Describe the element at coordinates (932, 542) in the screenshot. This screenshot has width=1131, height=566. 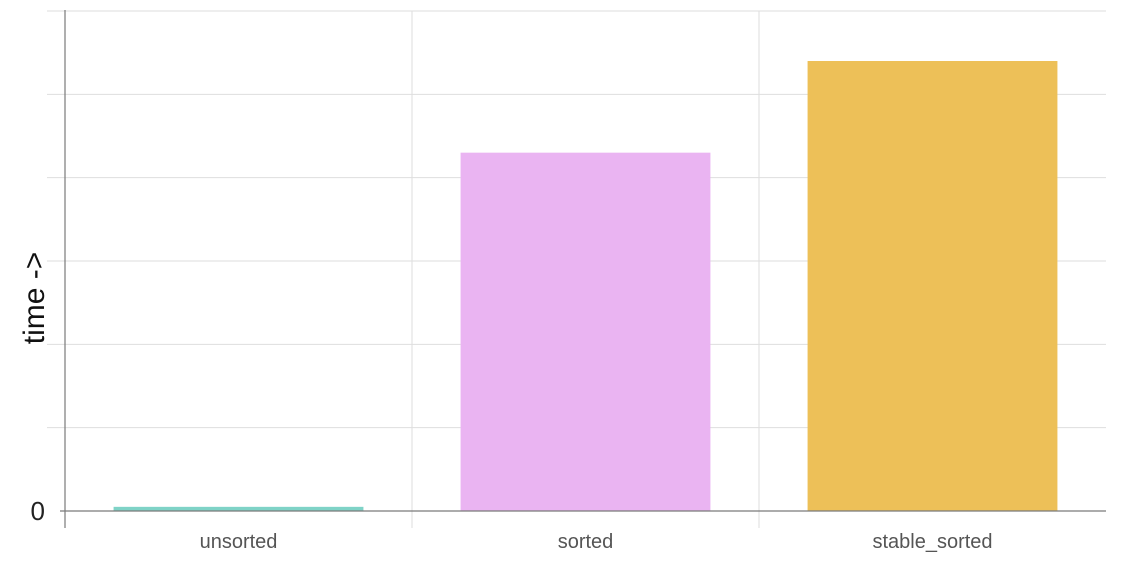
I see `x-tick-label-stable_sorted: stable_sorted` at that location.